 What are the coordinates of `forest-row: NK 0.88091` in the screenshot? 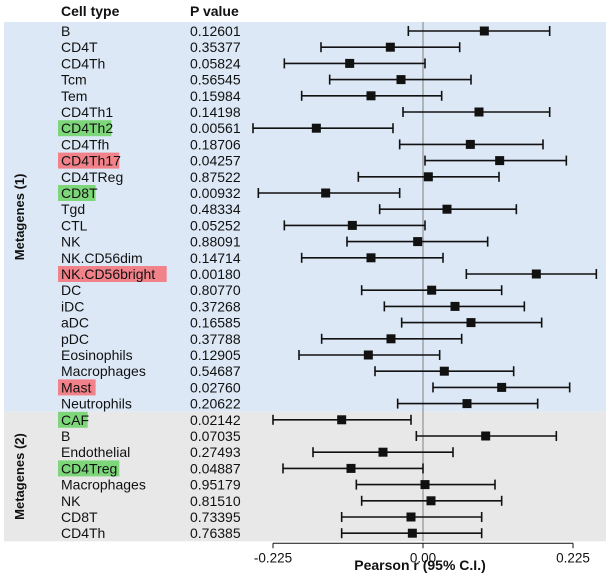 It's located at (275, 242).